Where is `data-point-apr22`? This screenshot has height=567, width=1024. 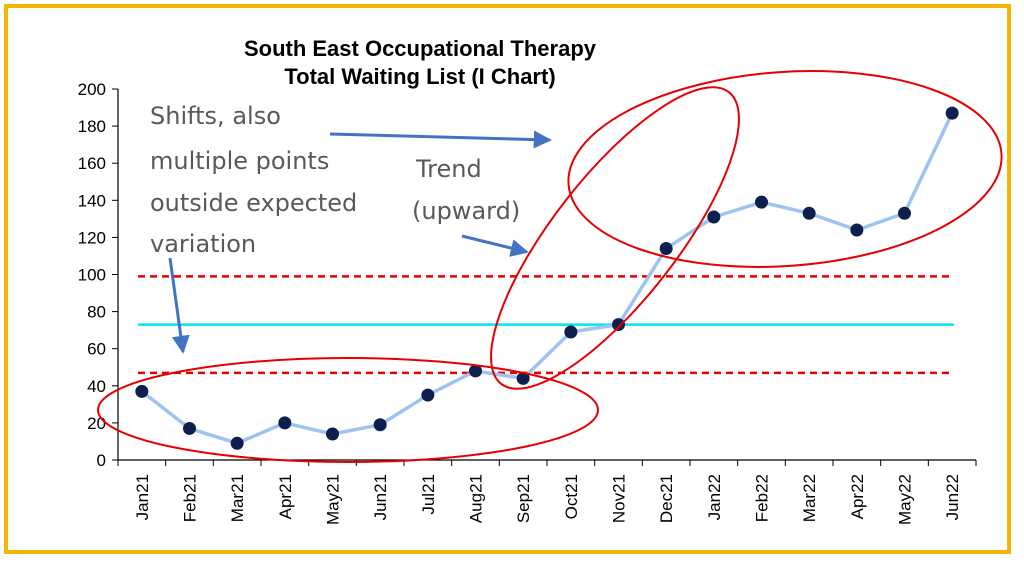
data-point-apr22 is located at coordinates (857, 230).